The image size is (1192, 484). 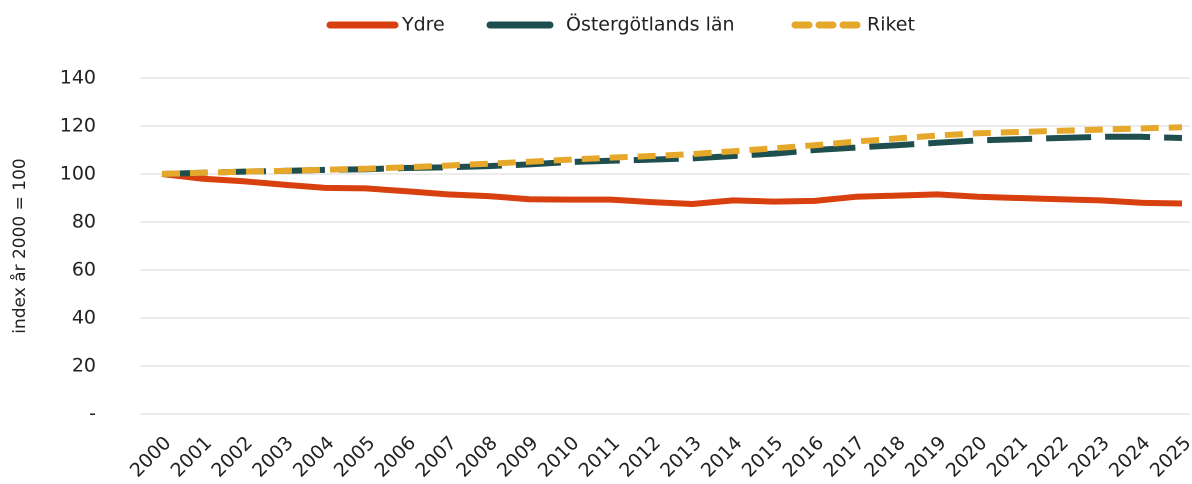 What do you see at coordinates (650, 24) in the screenshot?
I see `legend-label: Östergötlands län` at bounding box center [650, 24].